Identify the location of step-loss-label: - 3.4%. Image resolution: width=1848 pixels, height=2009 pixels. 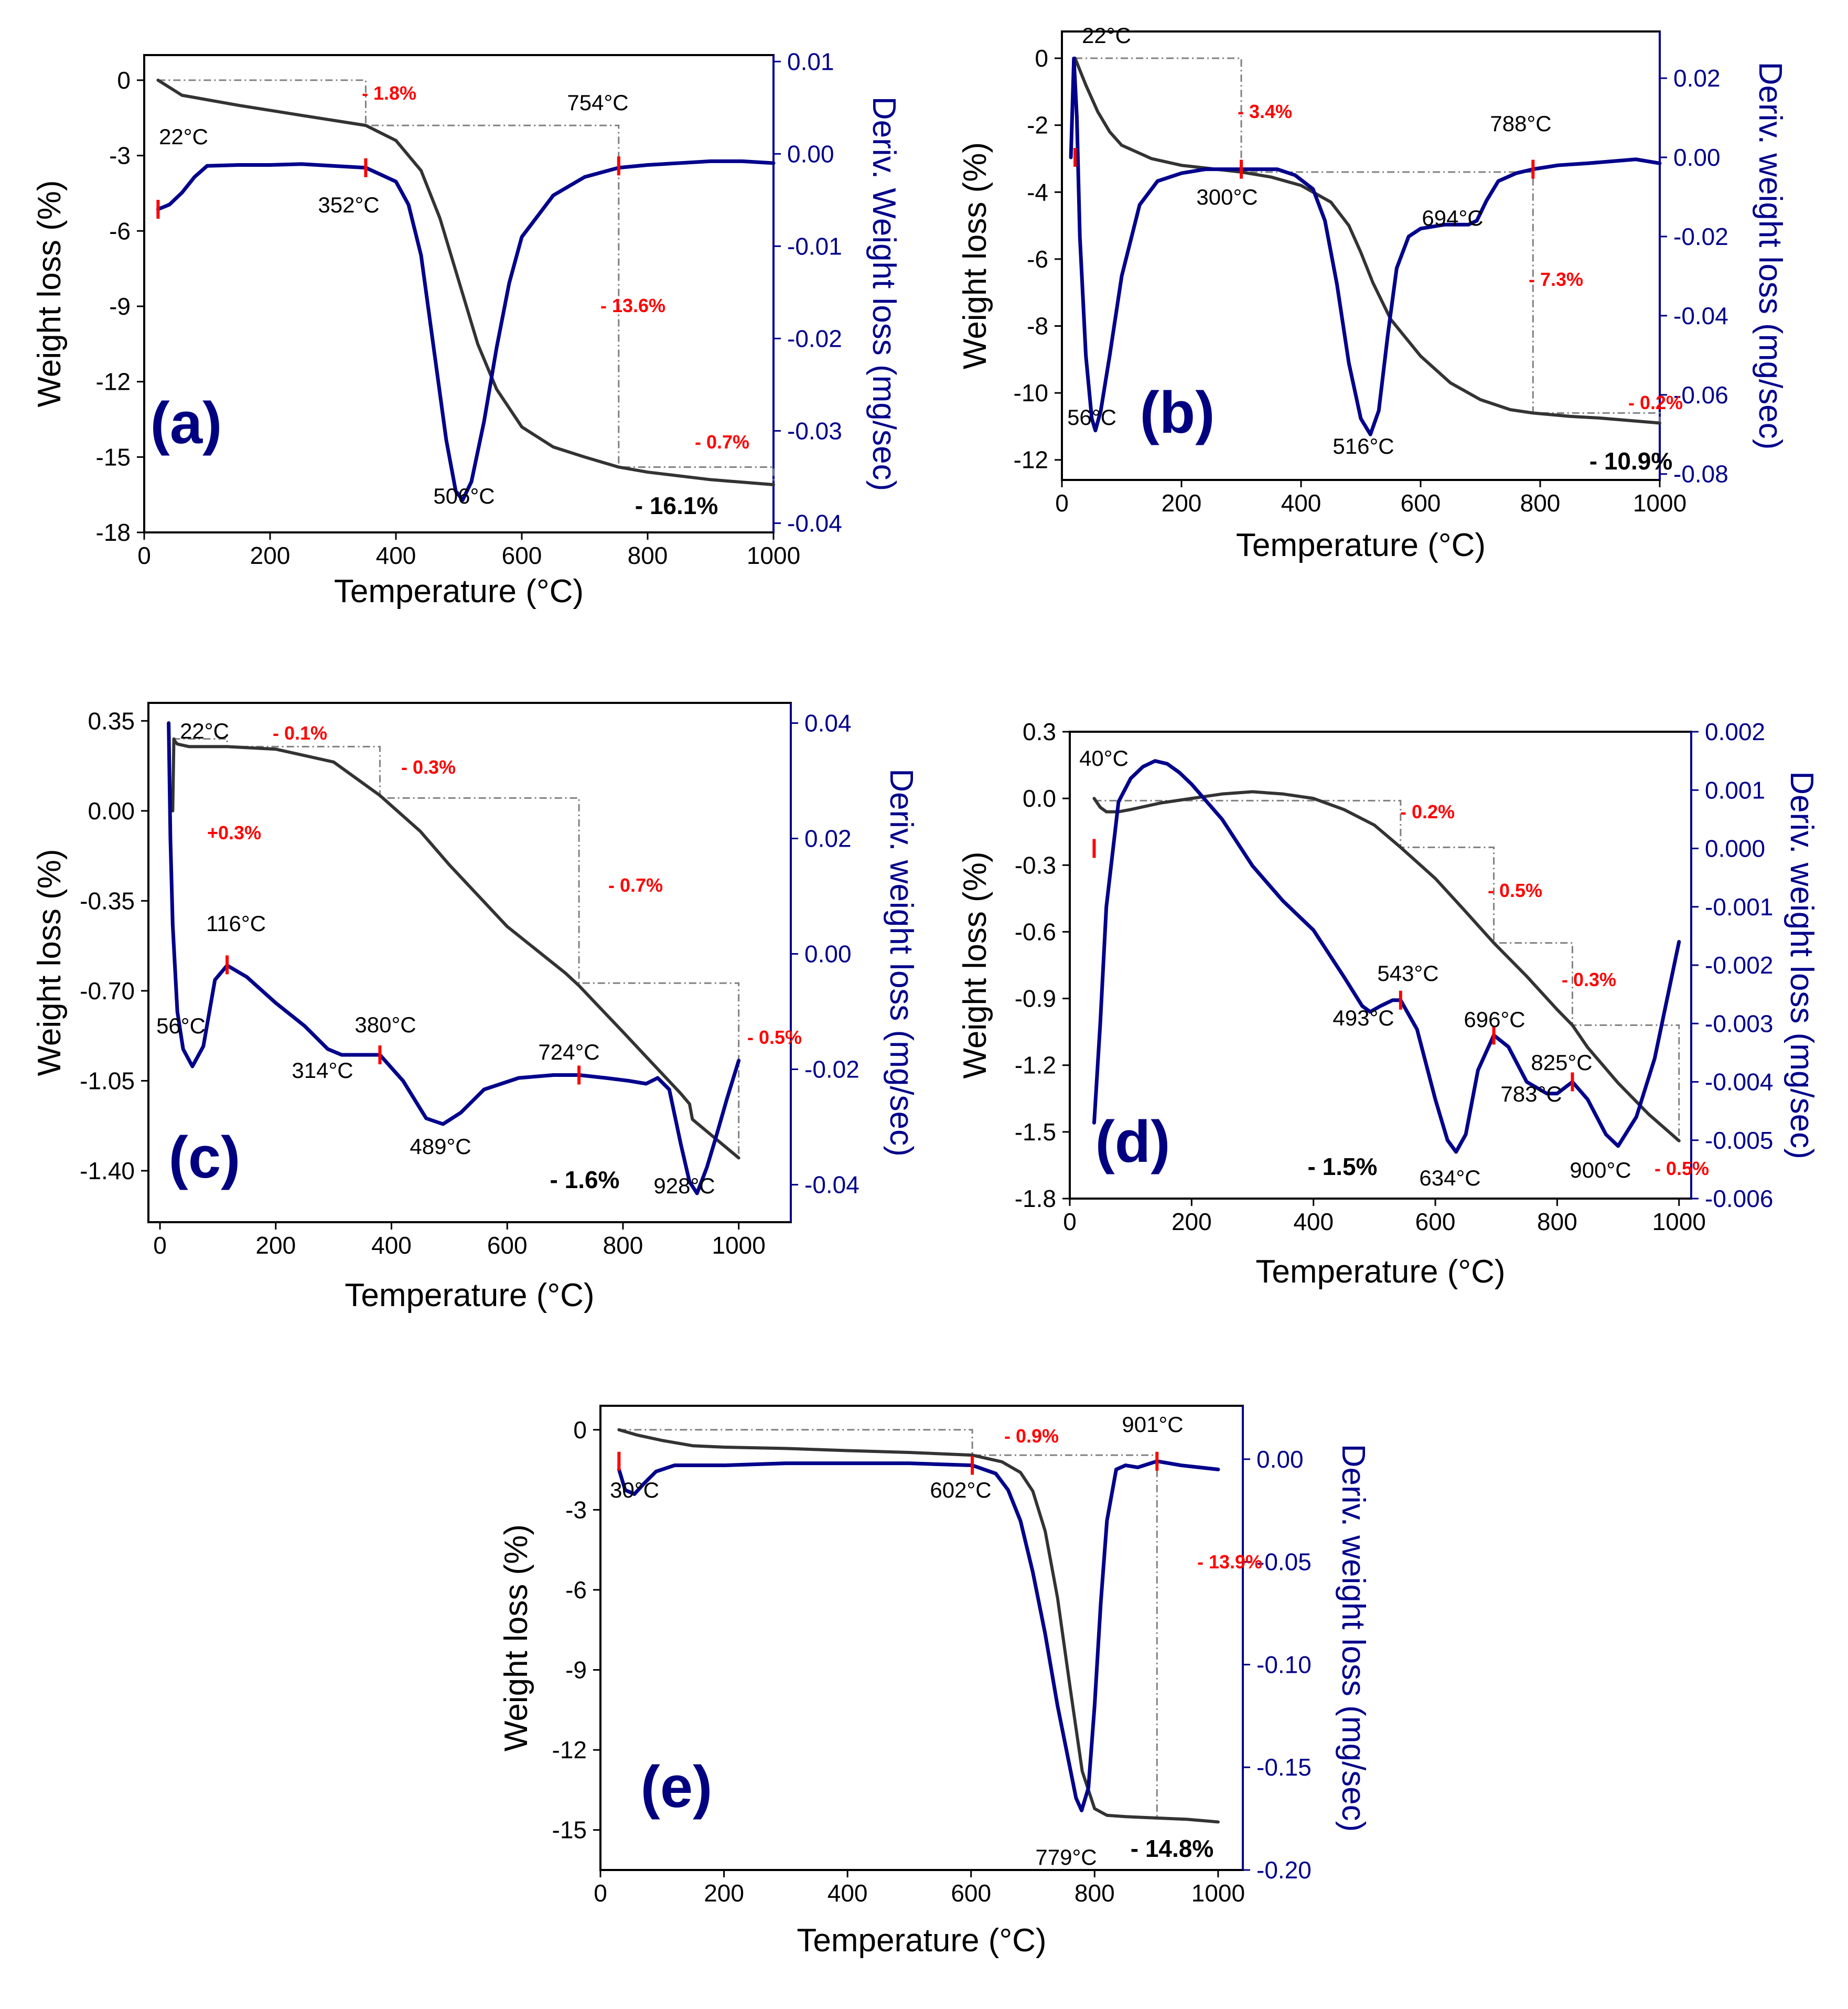
(1265, 111).